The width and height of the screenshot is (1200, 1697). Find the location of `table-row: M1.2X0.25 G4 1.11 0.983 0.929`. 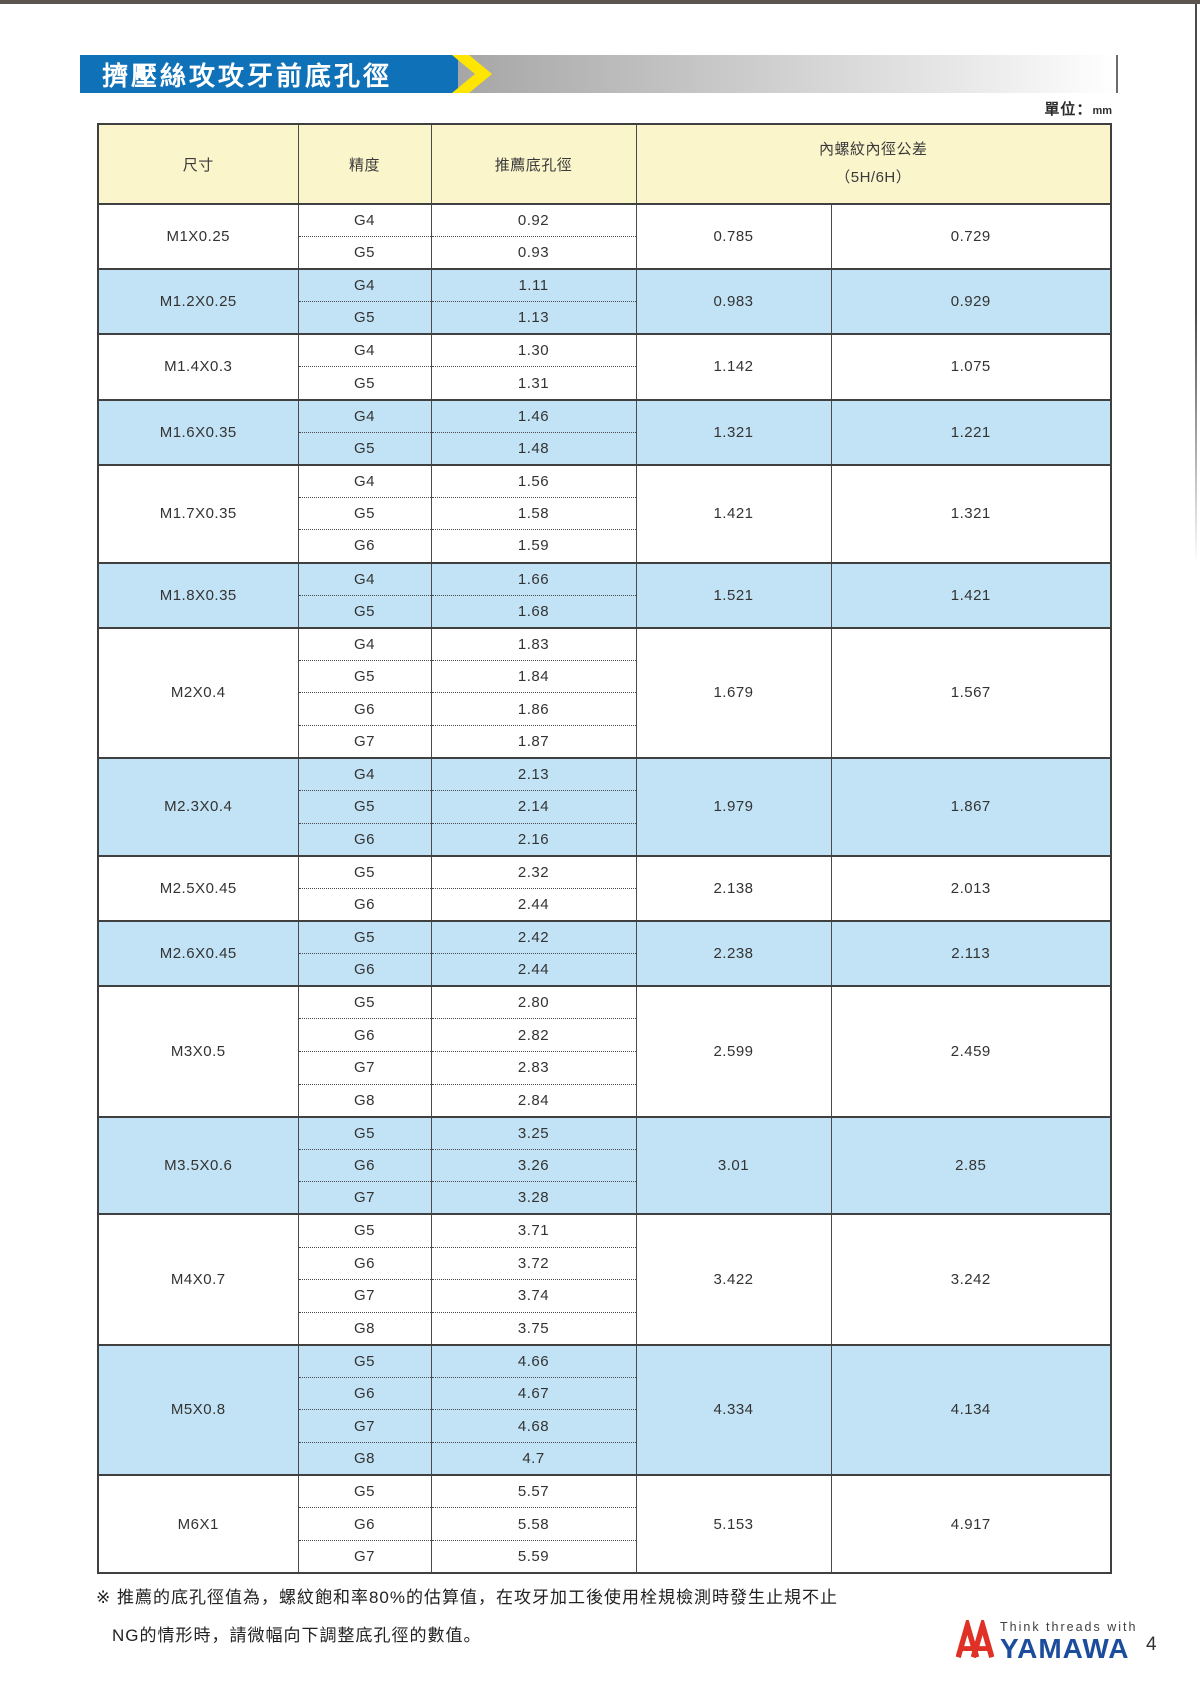

table-row: M1.2X0.25 G4 1.11 0.983 0.929 is located at coordinates (605, 301).